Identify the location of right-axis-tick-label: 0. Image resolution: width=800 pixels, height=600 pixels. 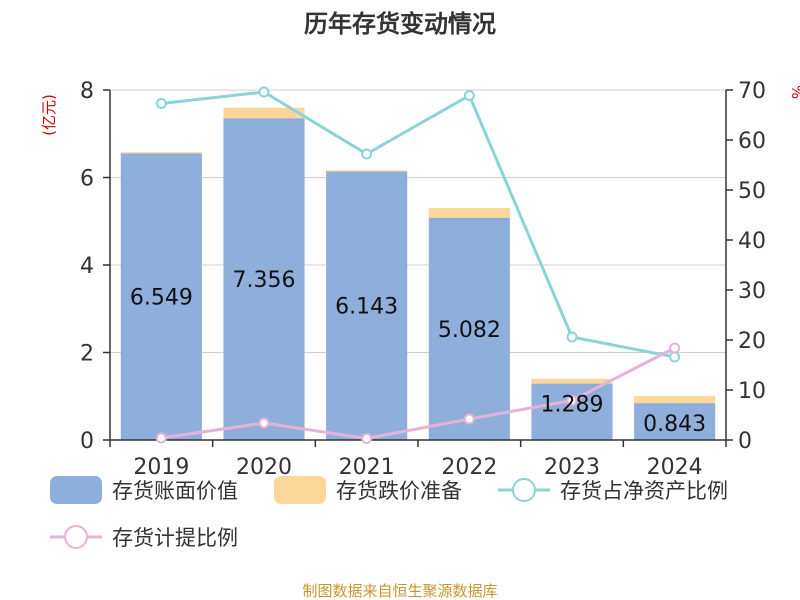
(745, 441).